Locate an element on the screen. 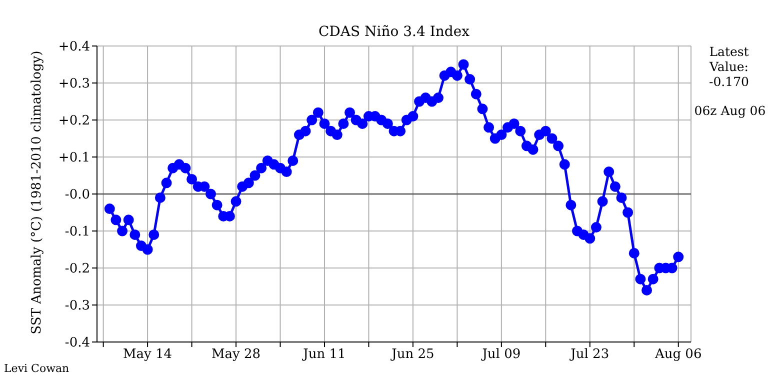  x-tick-label: Jun 11 is located at coordinates (323, 354).